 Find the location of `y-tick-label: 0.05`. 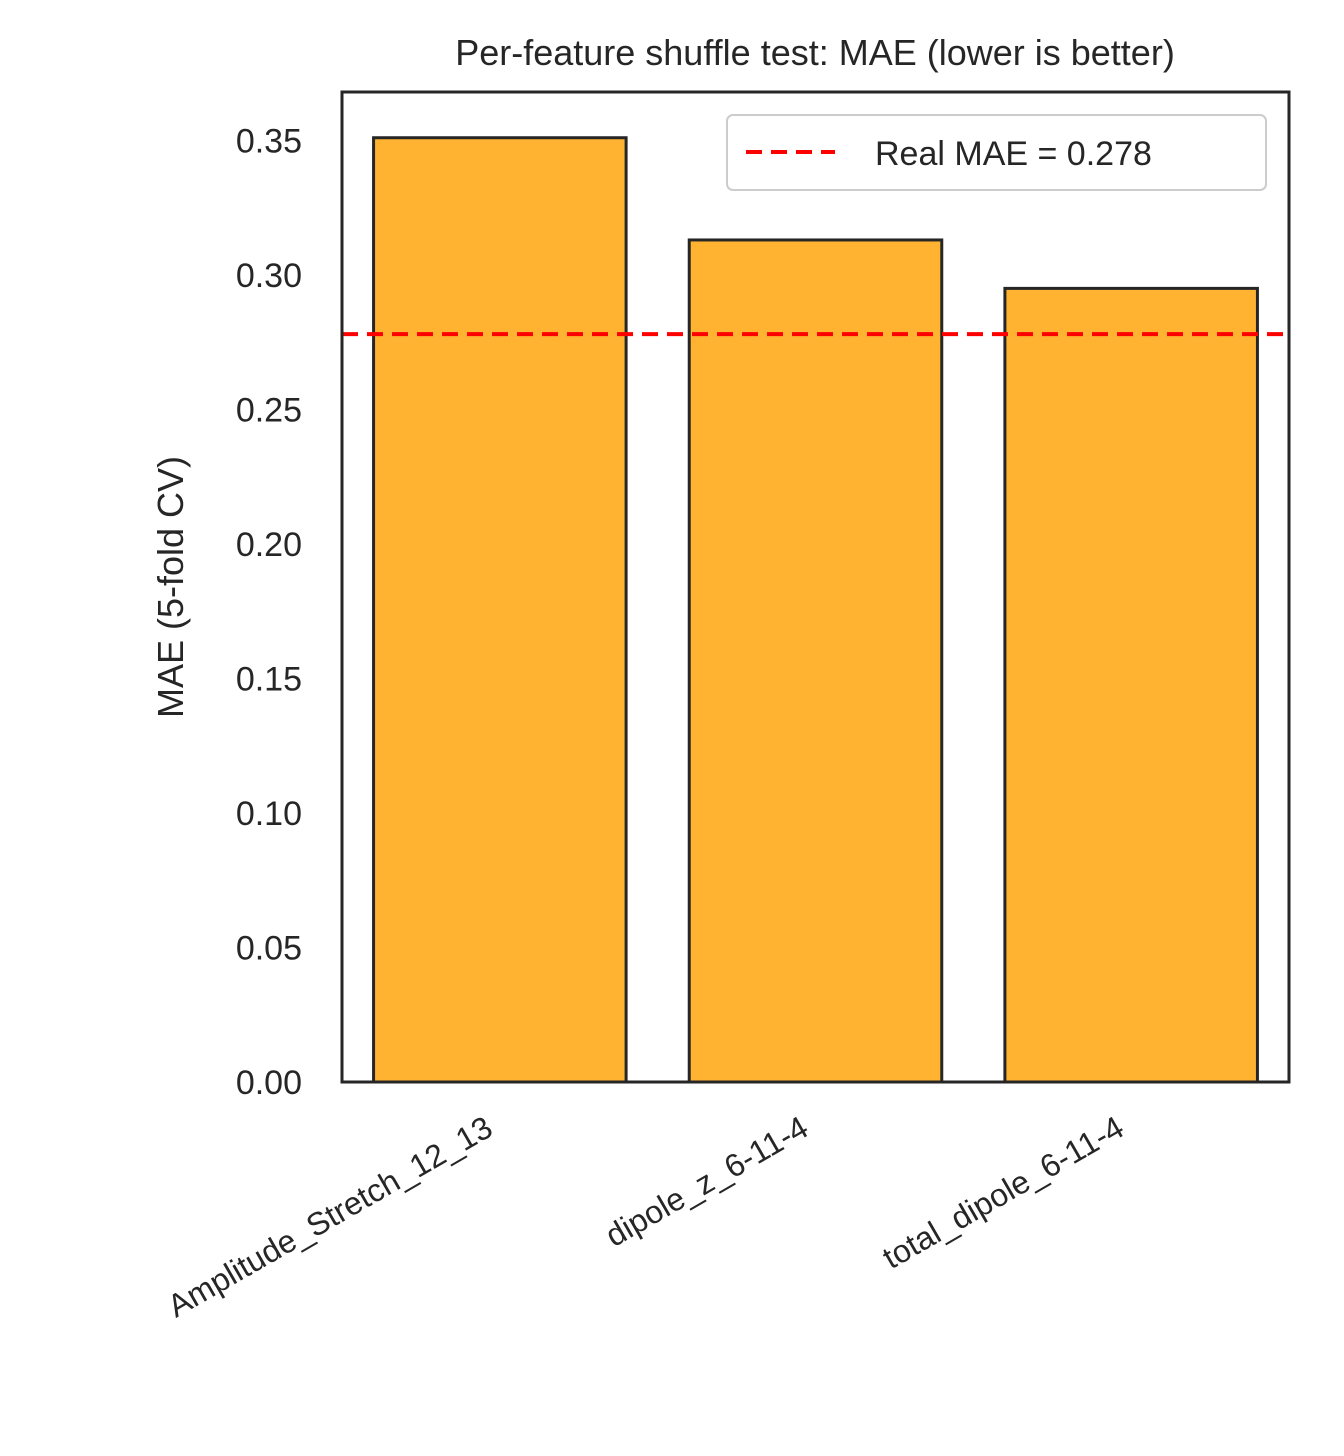

y-tick-label: 0.05 is located at coordinates (269, 948).